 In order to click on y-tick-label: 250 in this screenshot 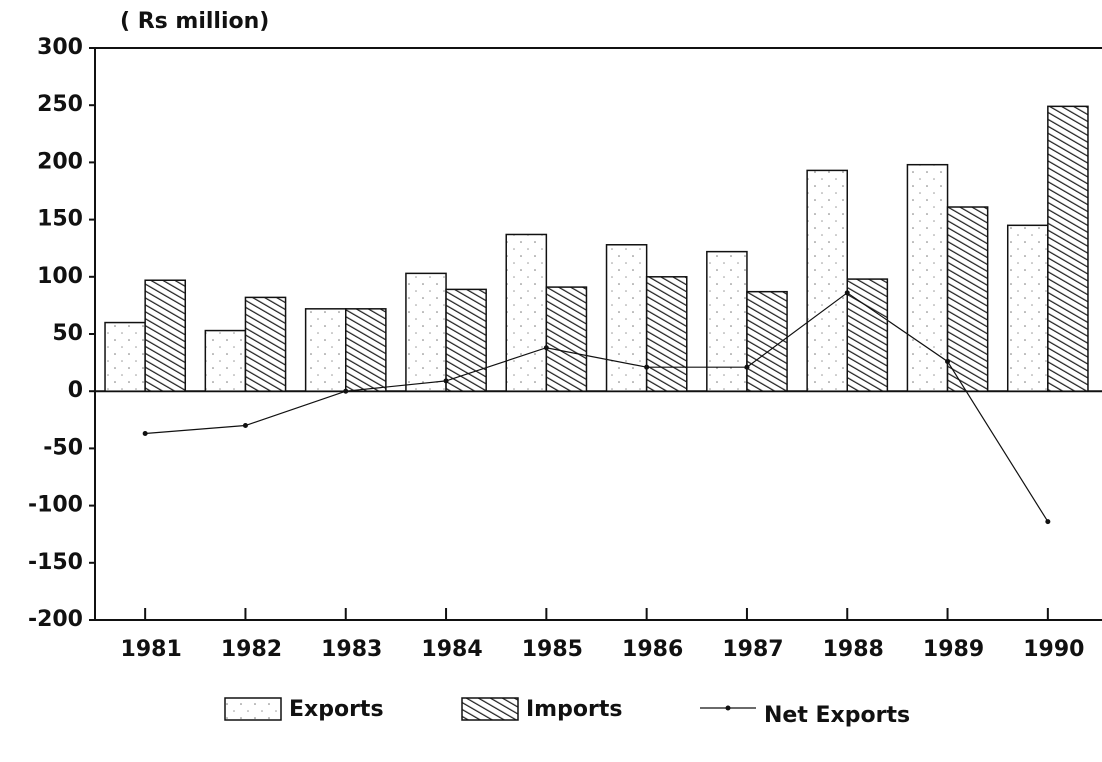, I will do `click(60, 104)`.